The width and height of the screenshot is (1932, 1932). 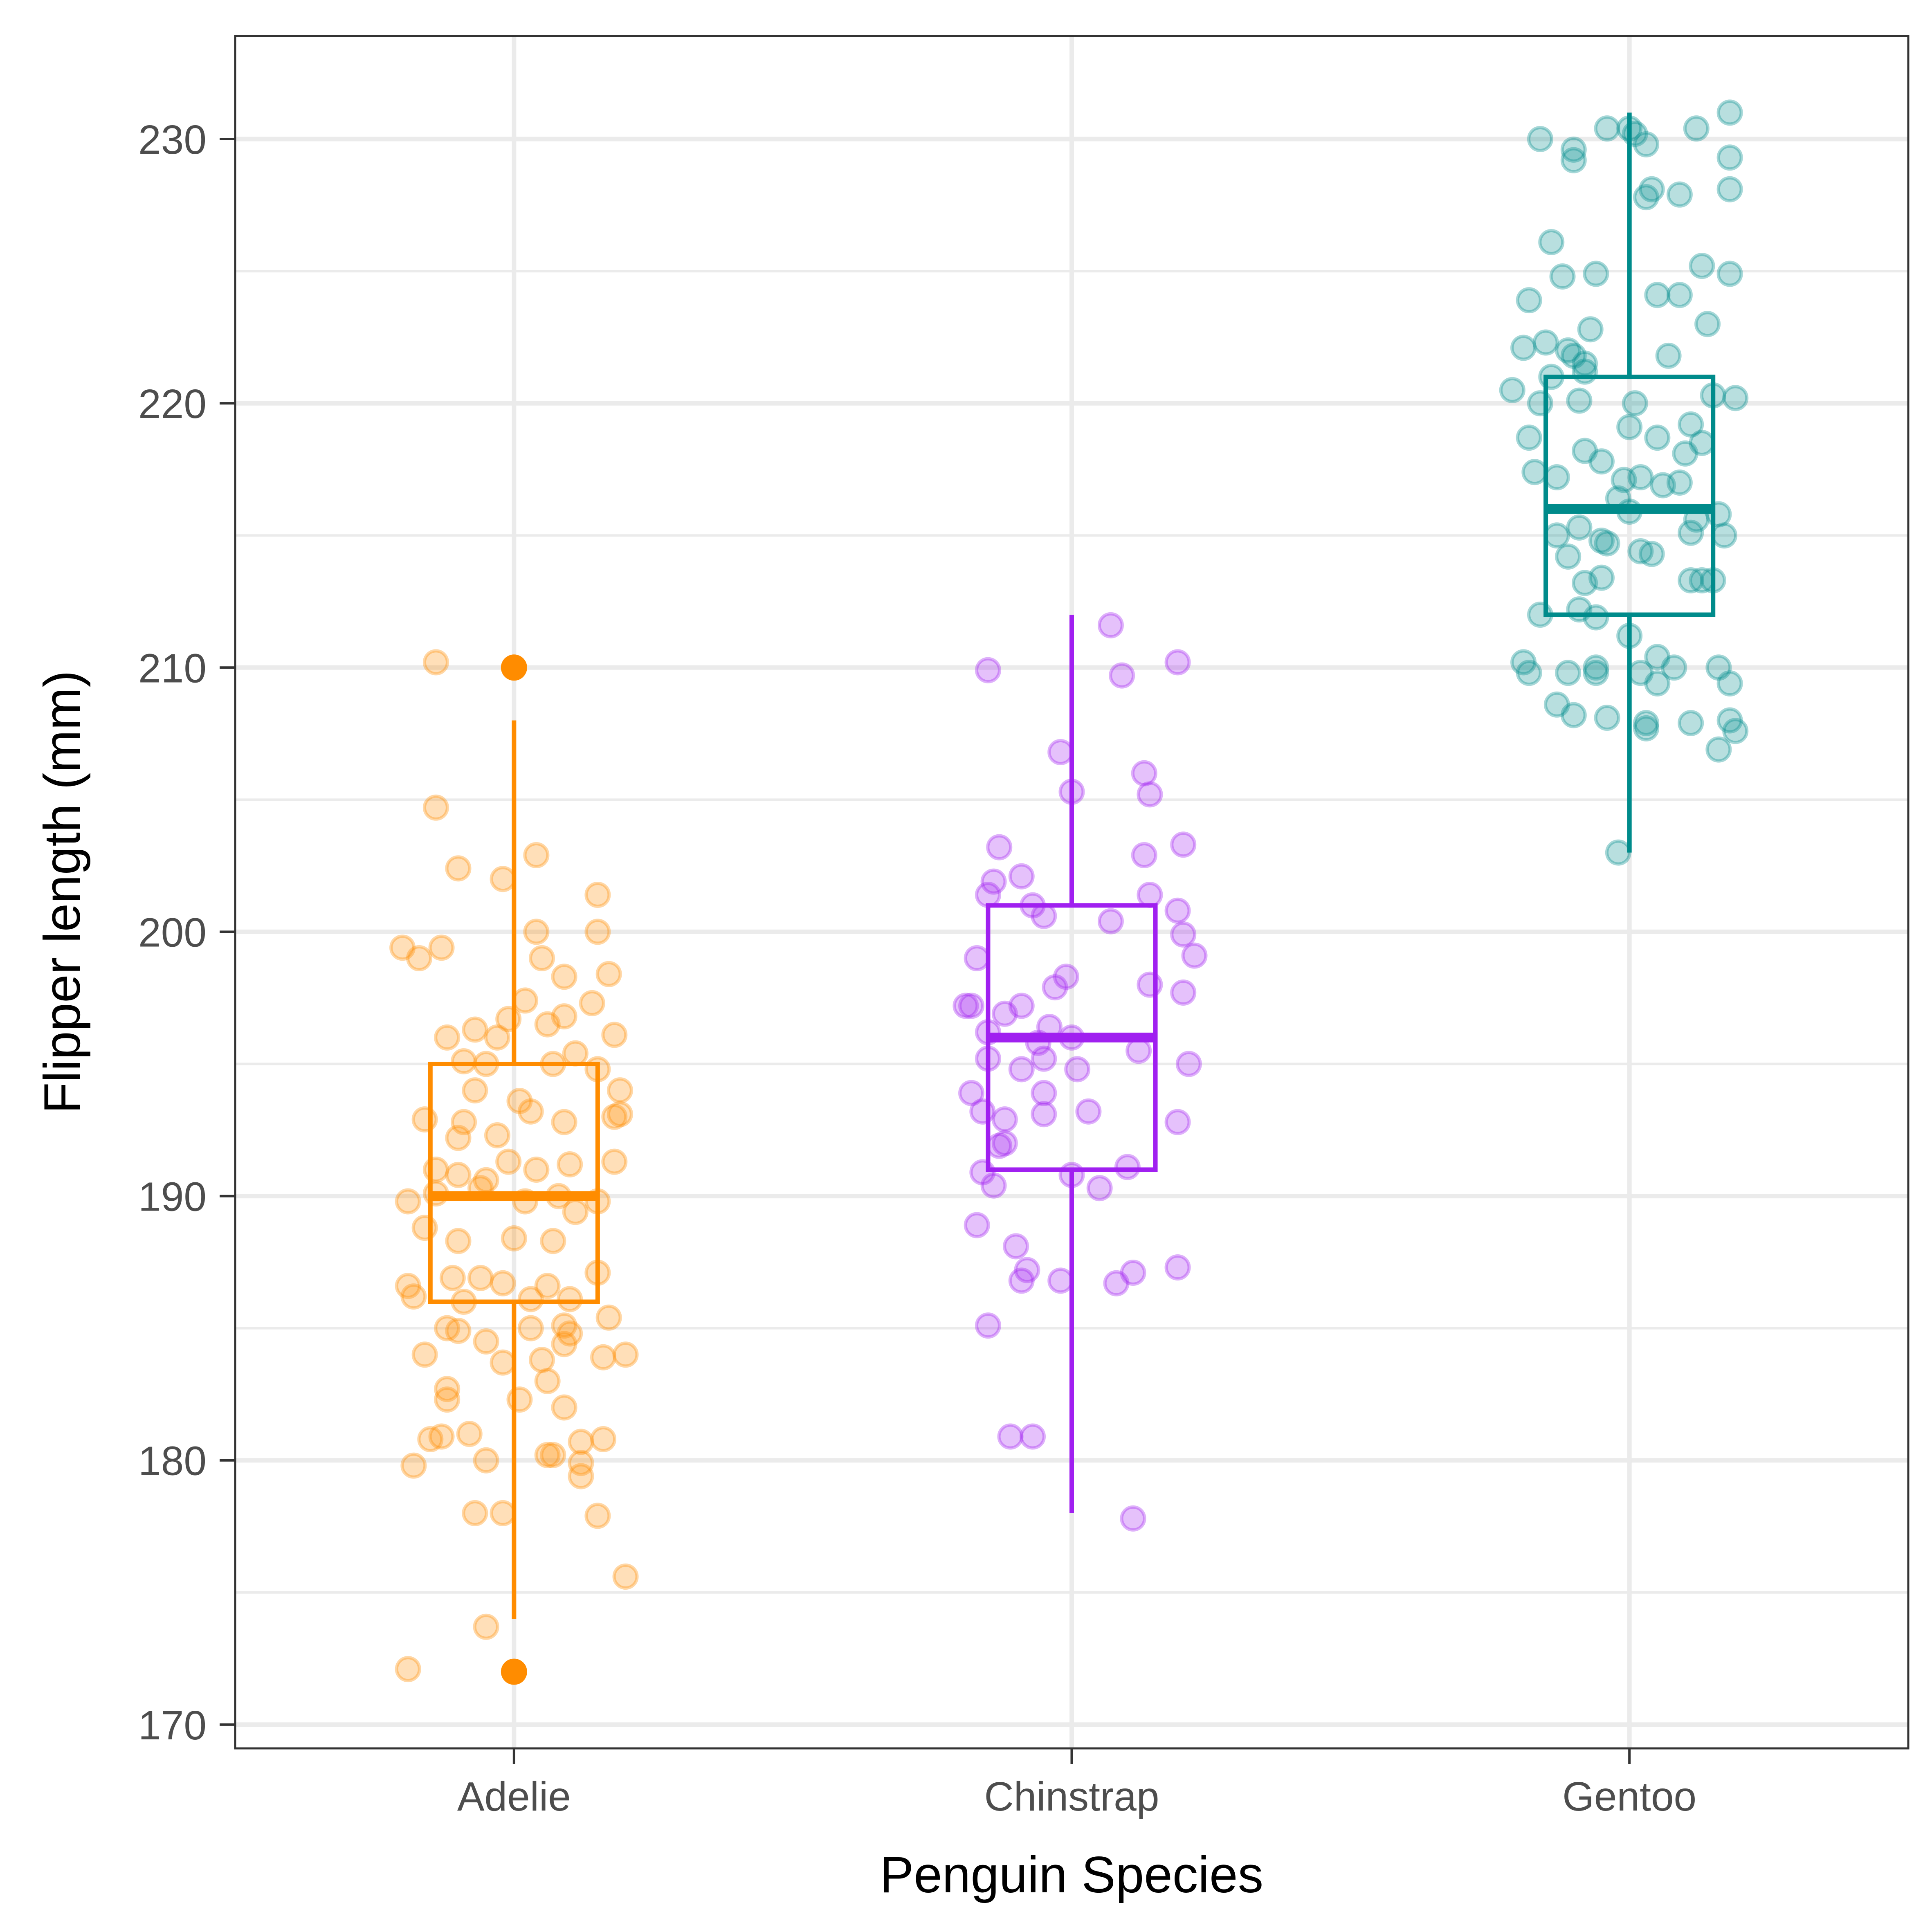 What do you see at coordinates (173, 668) in the screenshot?
I see `y-tick-label: 210` at bounding box center [173, 668].